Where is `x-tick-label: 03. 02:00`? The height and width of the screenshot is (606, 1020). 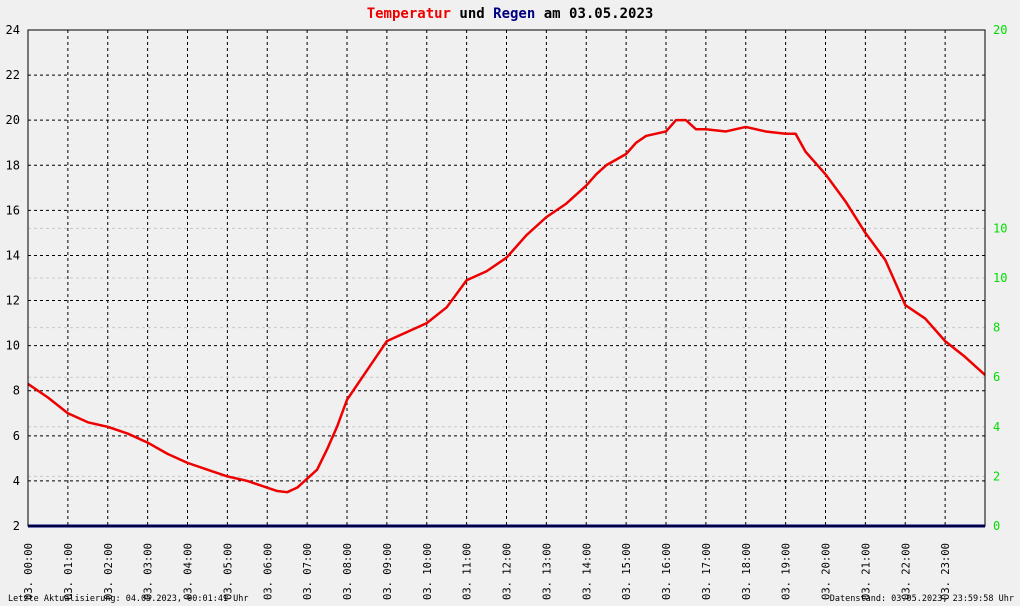 x-tick-label: 03. 02:00 is located at coordinates (109, 571).